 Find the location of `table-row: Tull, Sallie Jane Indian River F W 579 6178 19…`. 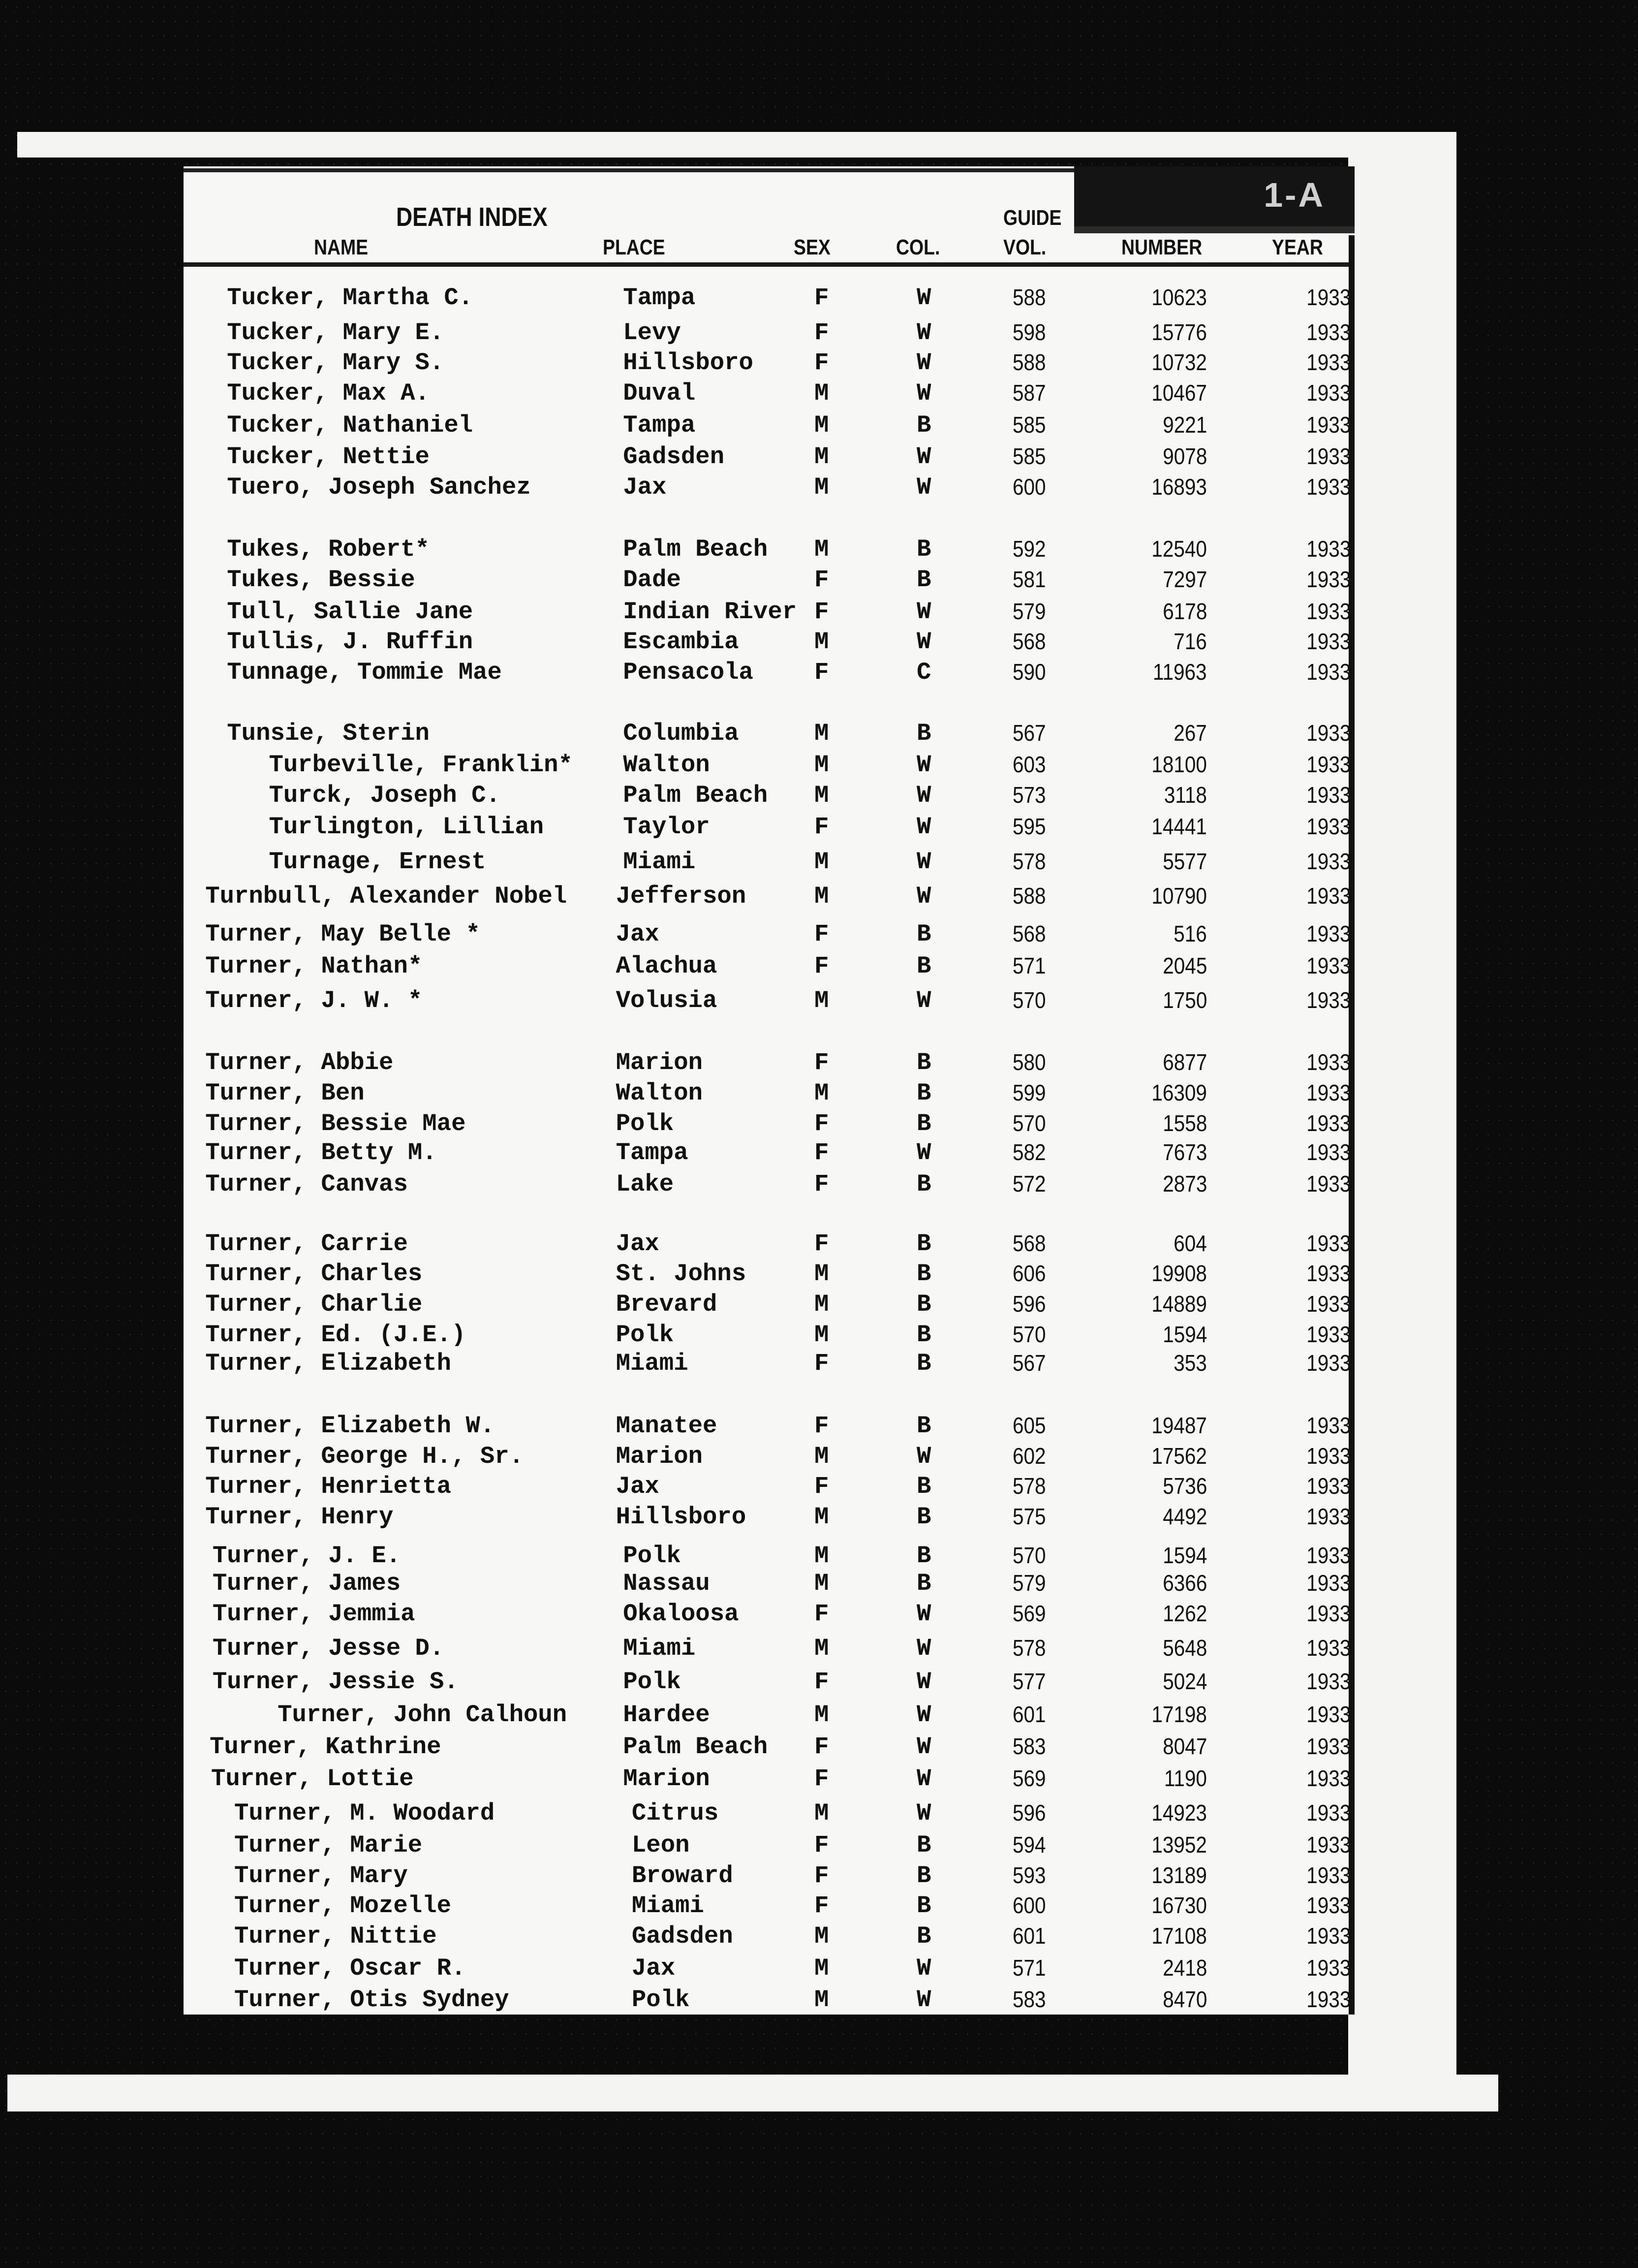

table-row: Tull, Sallie Jane Indian River F W 579 6178 19… is located at coordinates (769, 613).